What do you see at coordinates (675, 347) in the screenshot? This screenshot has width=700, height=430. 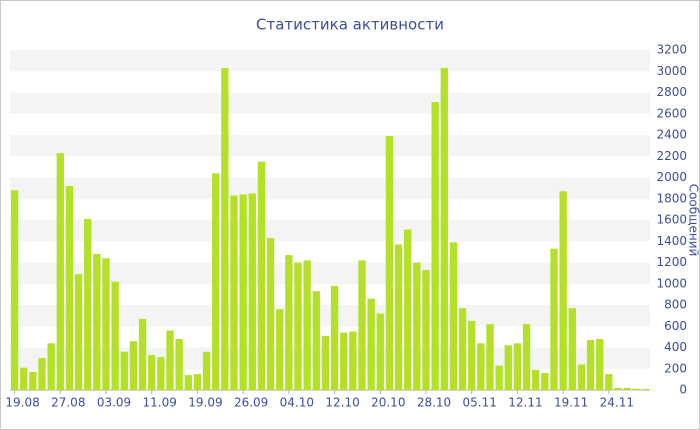 I see `y-tick-label: 400` at bounding box center [675, 347].